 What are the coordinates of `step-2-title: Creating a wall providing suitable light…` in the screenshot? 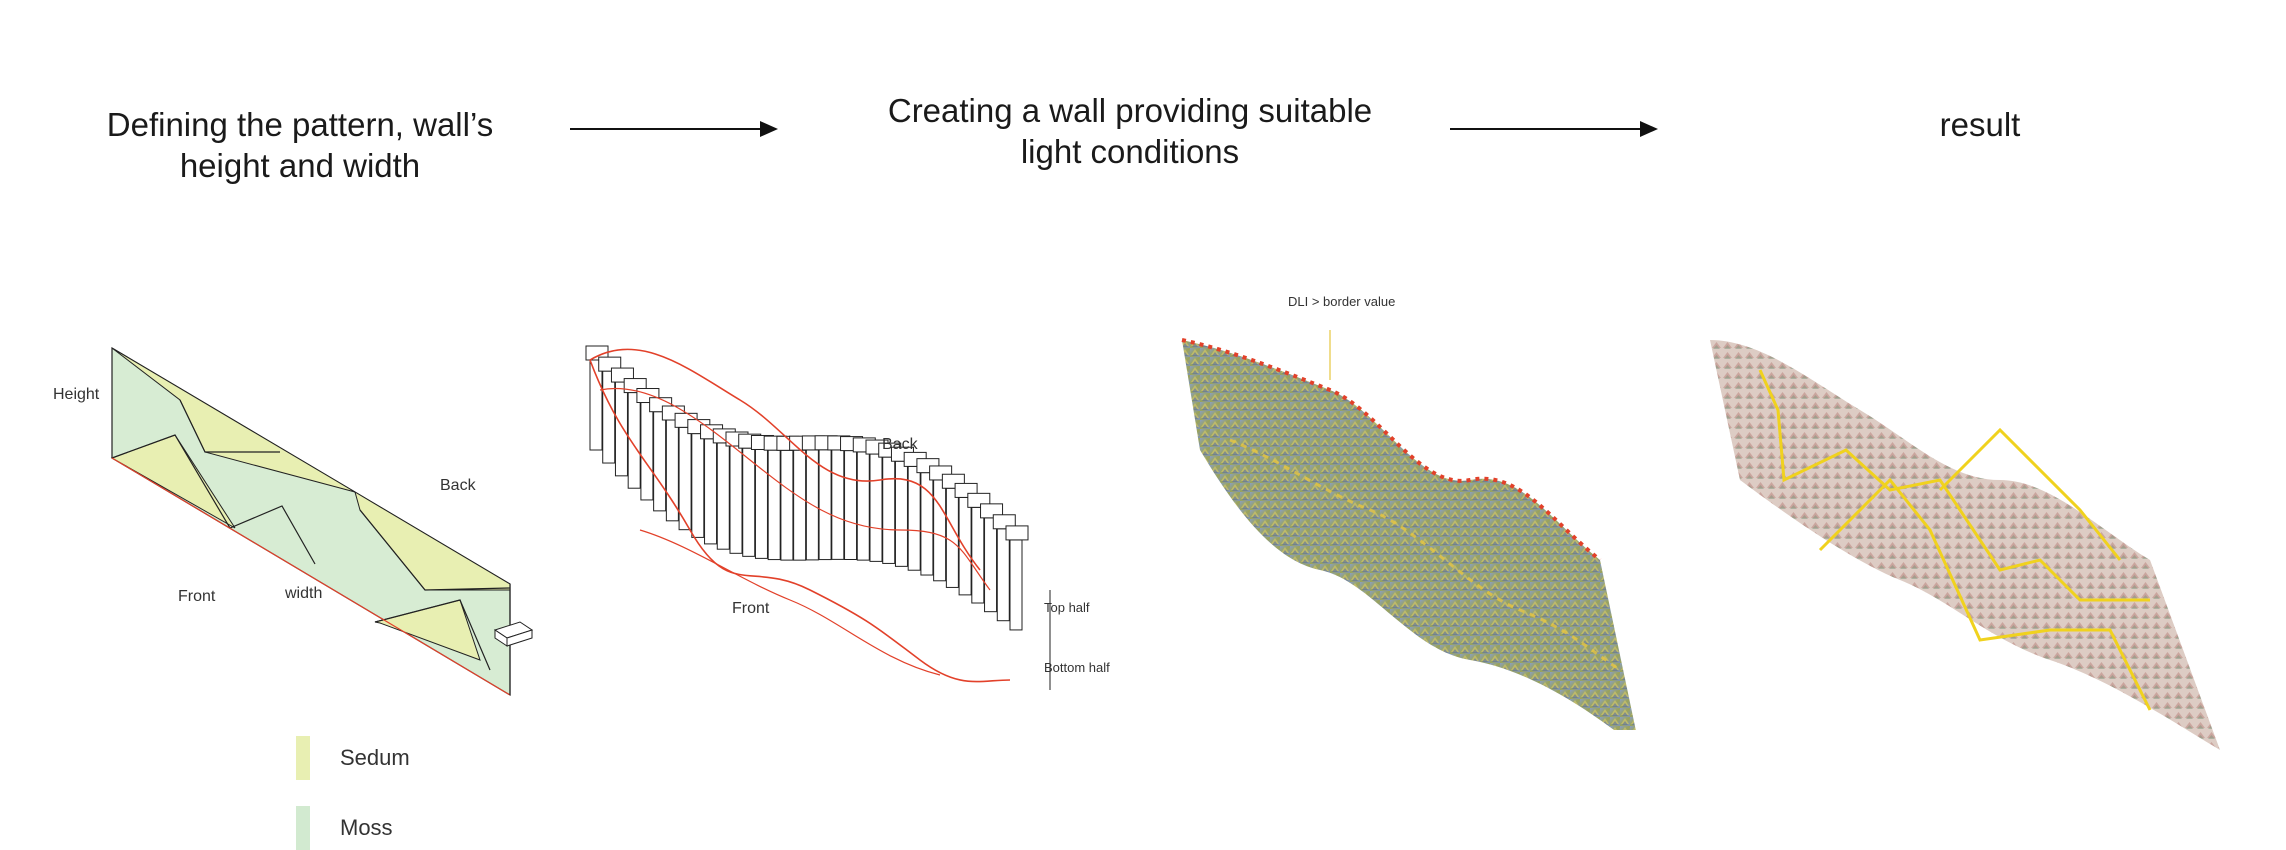 It's located at (1130, 131).